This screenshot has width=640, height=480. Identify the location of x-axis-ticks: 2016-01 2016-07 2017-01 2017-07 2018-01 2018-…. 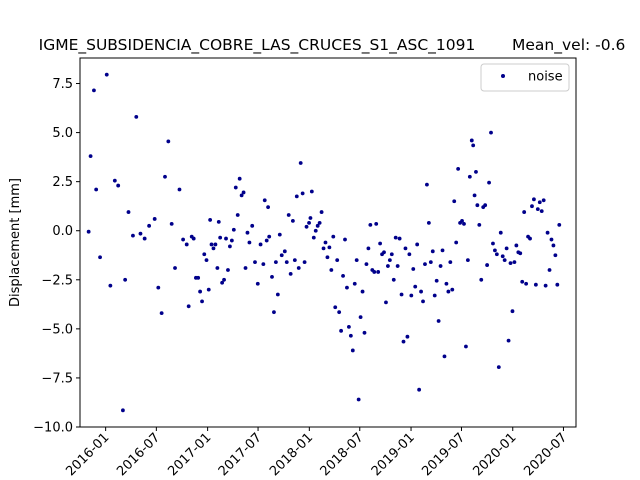
(316, 453).